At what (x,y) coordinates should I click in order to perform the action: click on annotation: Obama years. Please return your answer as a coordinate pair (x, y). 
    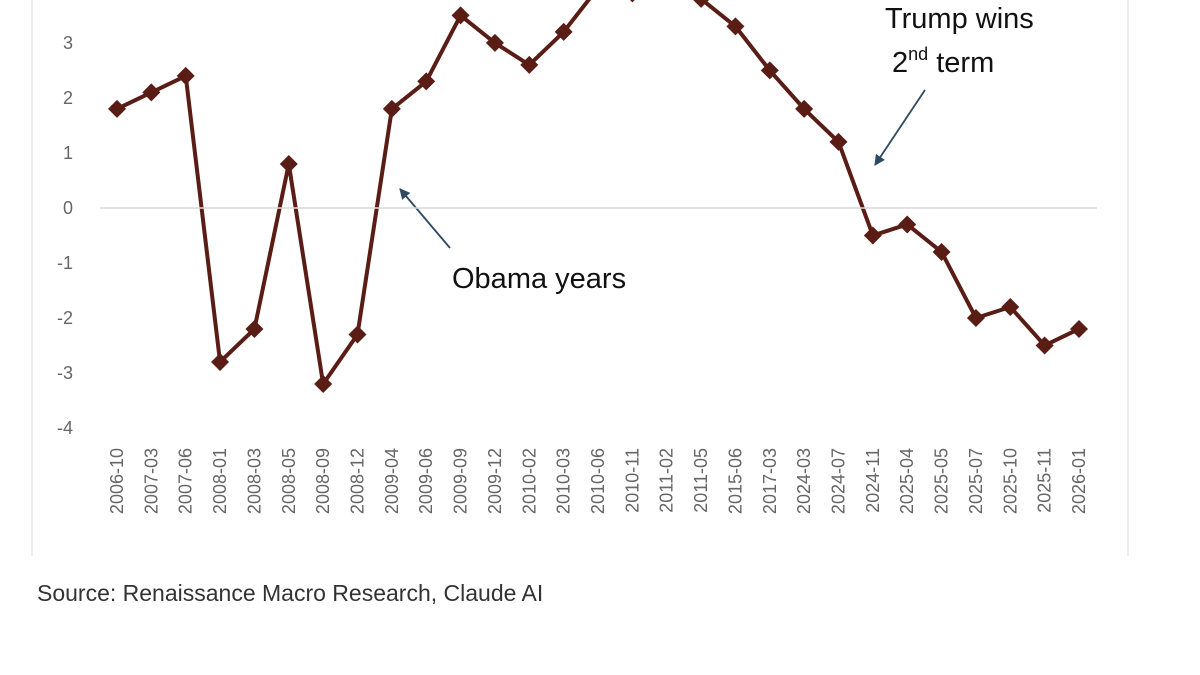
    Looking at the image, I should click on (539, 279).